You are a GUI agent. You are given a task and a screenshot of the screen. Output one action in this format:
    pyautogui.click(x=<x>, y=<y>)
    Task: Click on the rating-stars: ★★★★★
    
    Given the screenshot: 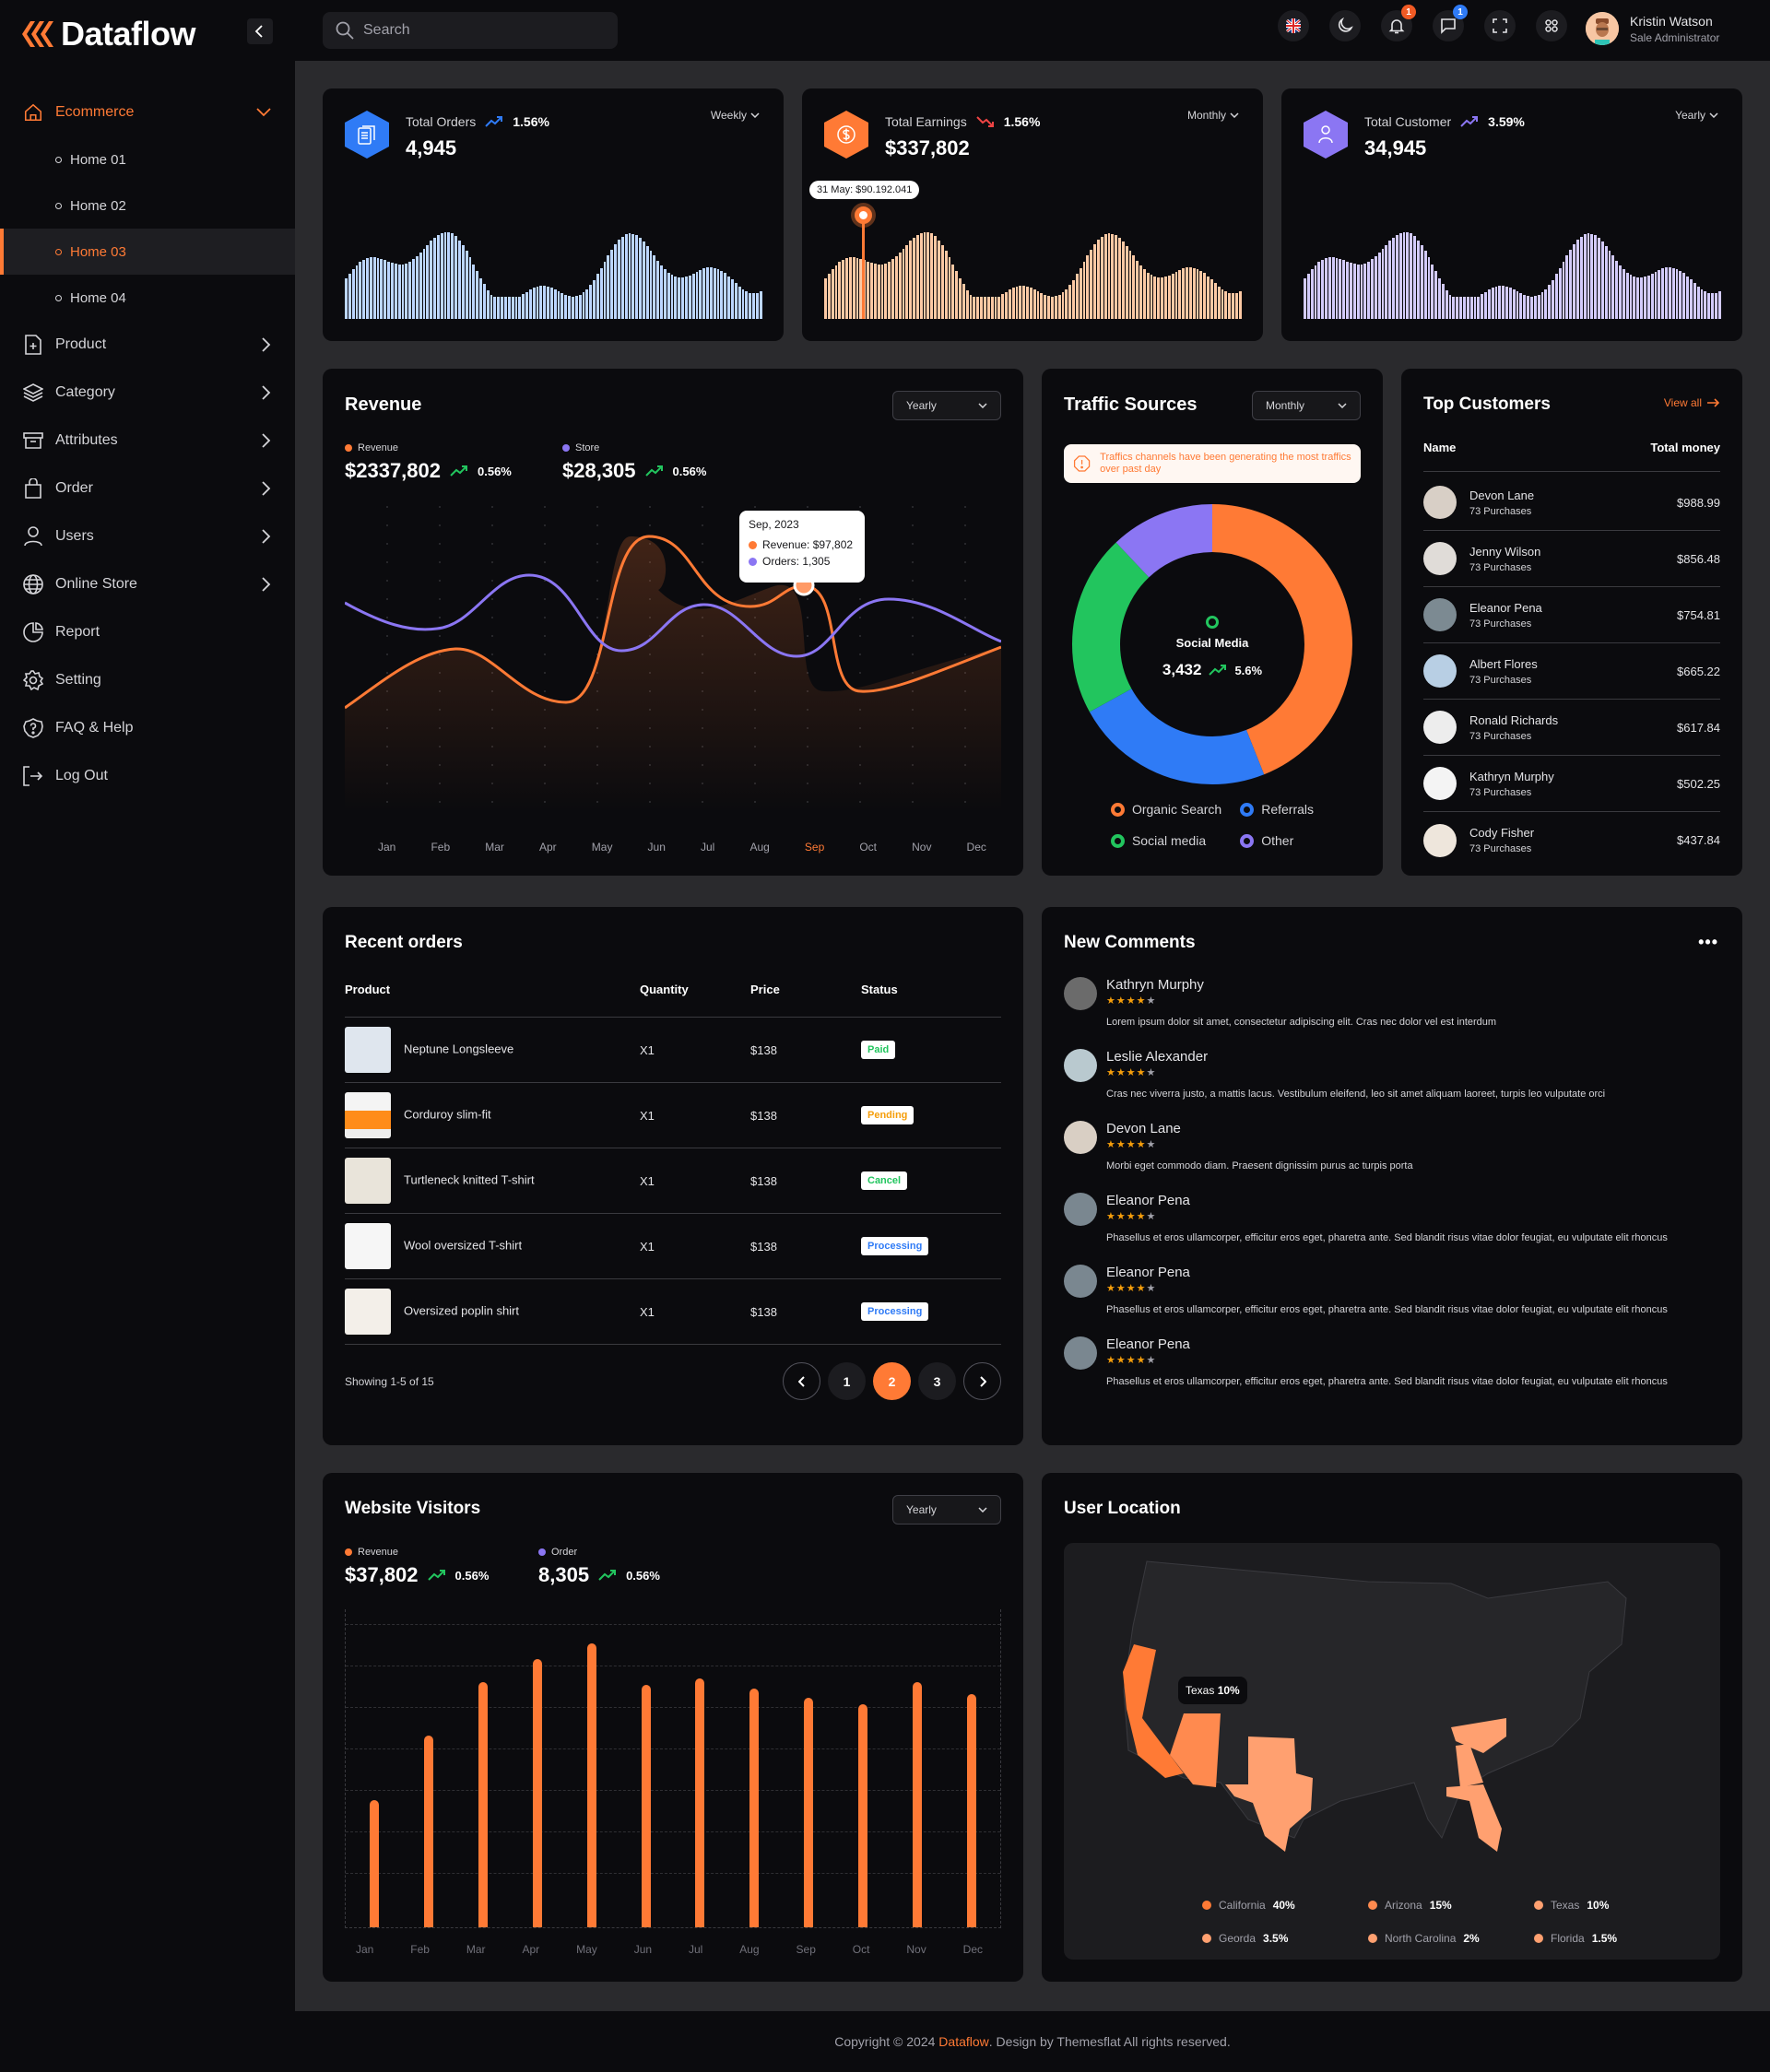 What is the action you would take?
    pyautogui.click(x=1131, y=1001)
    